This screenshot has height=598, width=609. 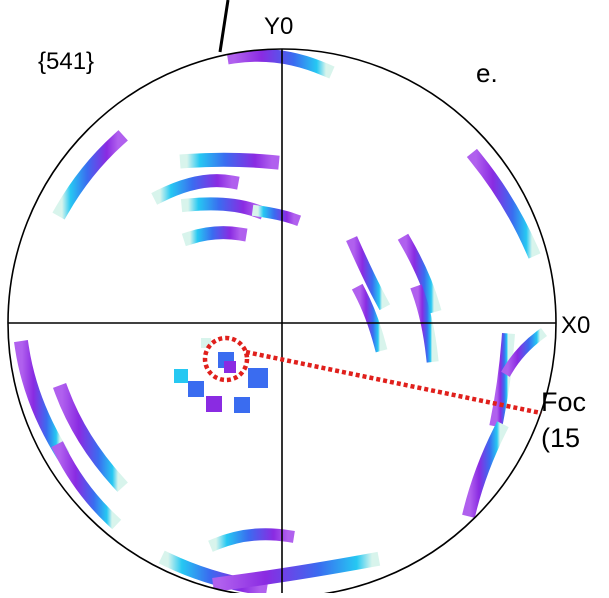 What do you see at coordinates (393, 382) in the screenshot?
I see `highlight-leader-line` at bounding box center [393, 382].